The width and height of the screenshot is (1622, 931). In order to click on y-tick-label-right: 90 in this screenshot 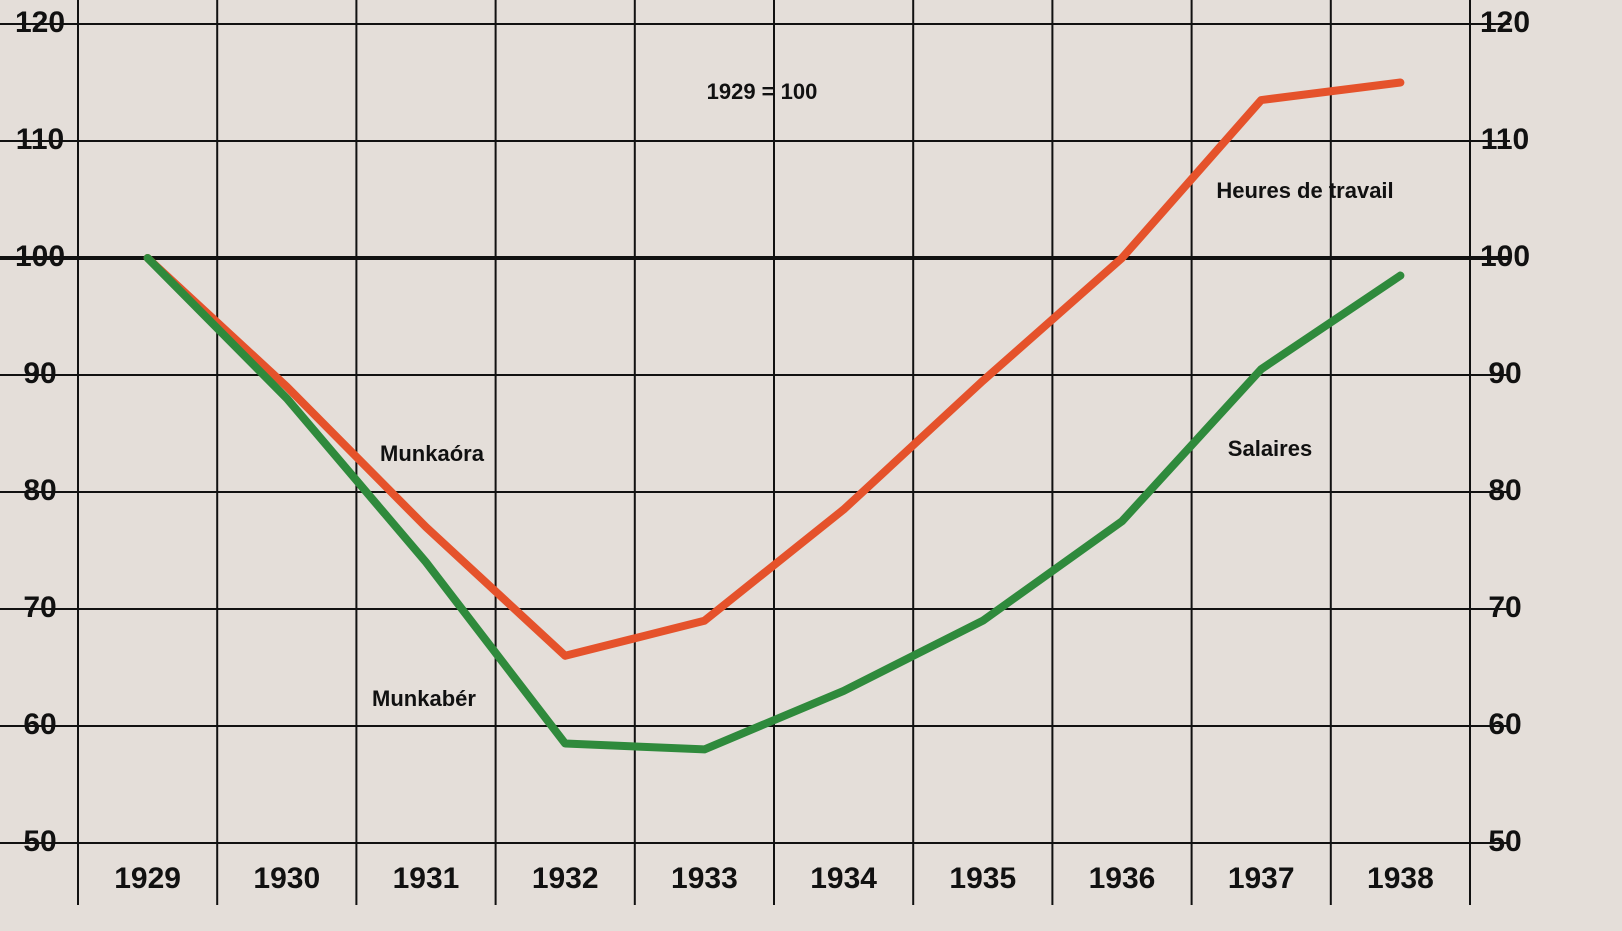, I will do `click(1504, 373)`.